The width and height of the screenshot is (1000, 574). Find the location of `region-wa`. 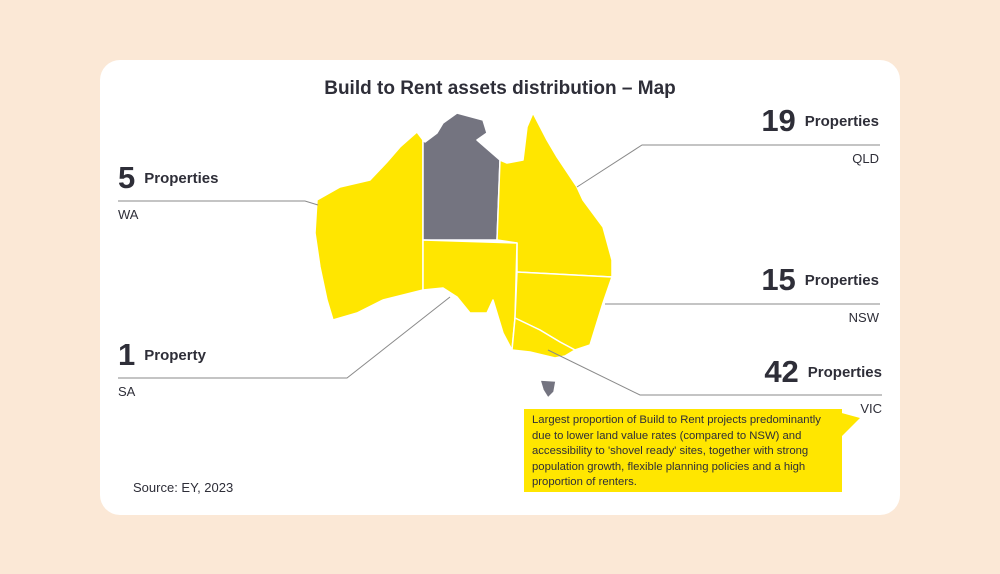

region-wa is located at coordinates (369, 226).